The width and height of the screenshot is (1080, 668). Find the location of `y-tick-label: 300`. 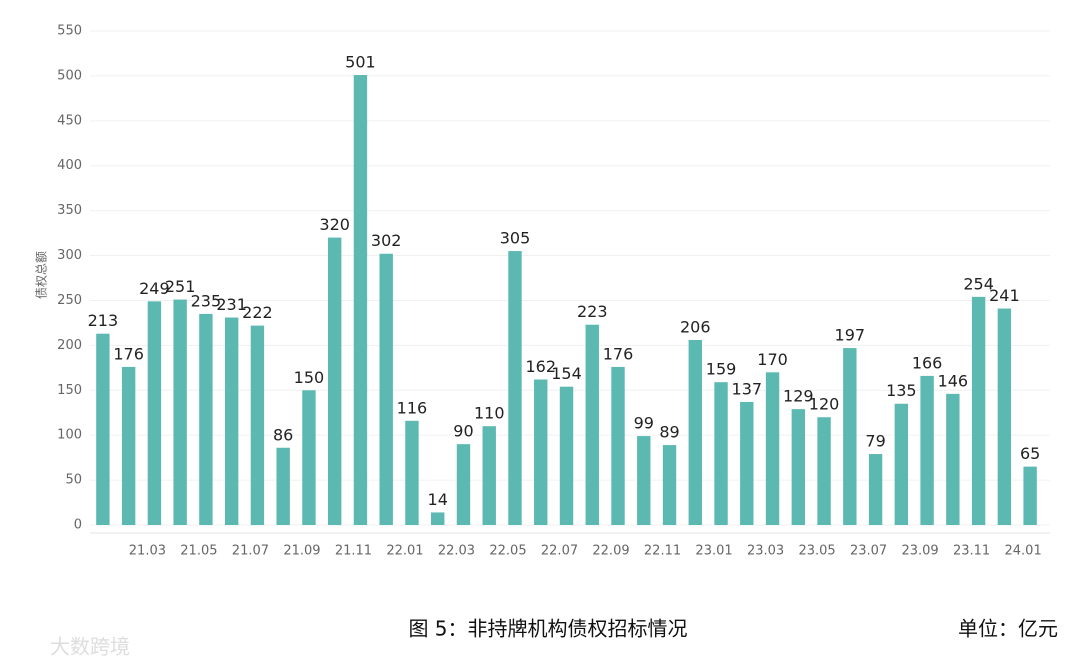

y-tick-label: 300 is located at coordinates (69, 255).